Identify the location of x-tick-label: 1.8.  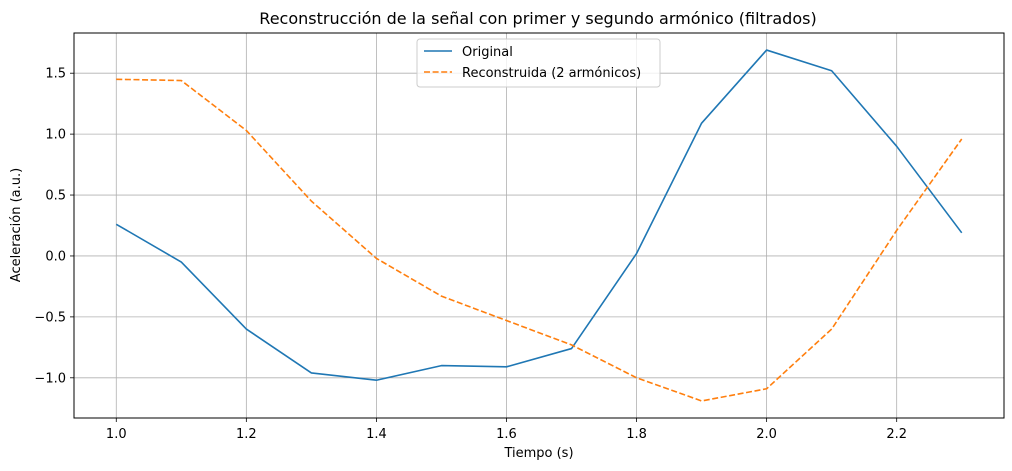
(636, 434).